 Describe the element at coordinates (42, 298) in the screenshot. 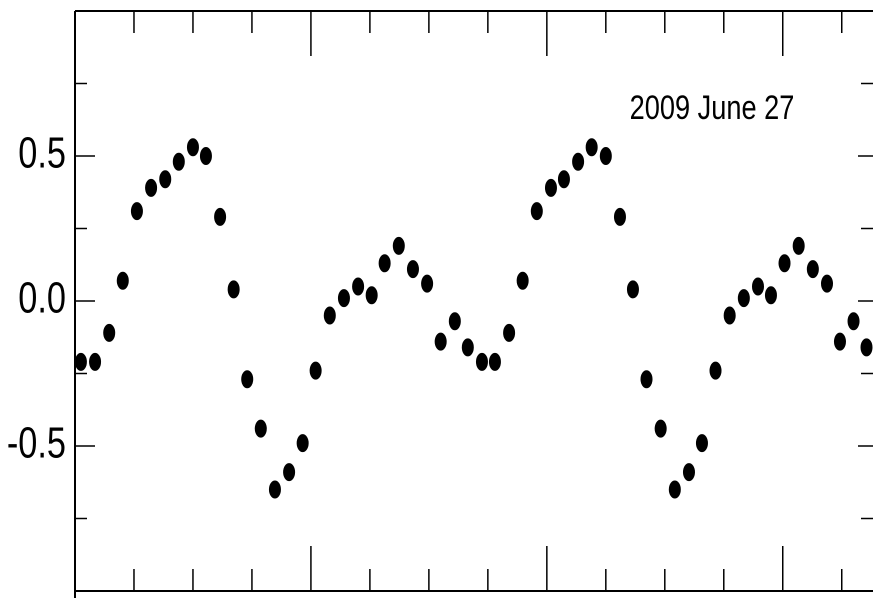

I see `y-tick-label: 0.0` at that location.